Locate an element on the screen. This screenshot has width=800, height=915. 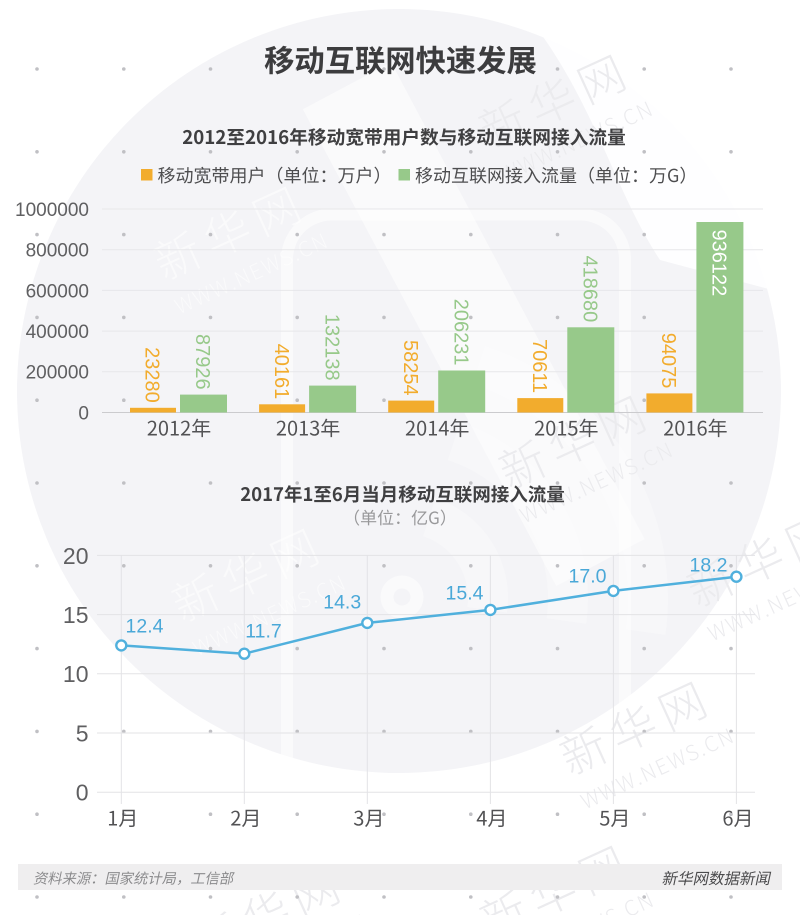
svg-text: 600000 is located at coordinates (57, 291).